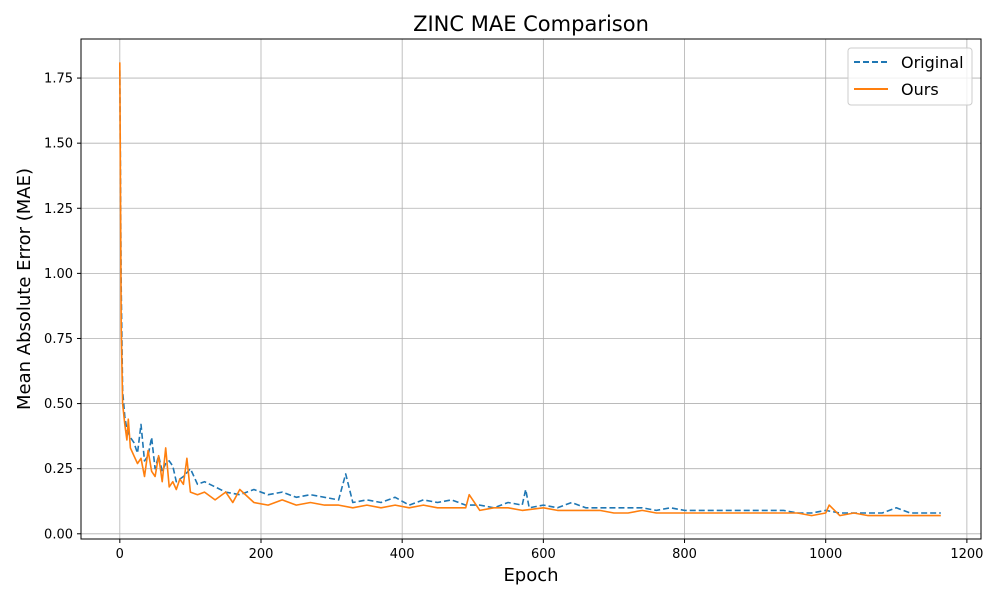  I want to click on x-tick-label: 1000, so click(825, 554).